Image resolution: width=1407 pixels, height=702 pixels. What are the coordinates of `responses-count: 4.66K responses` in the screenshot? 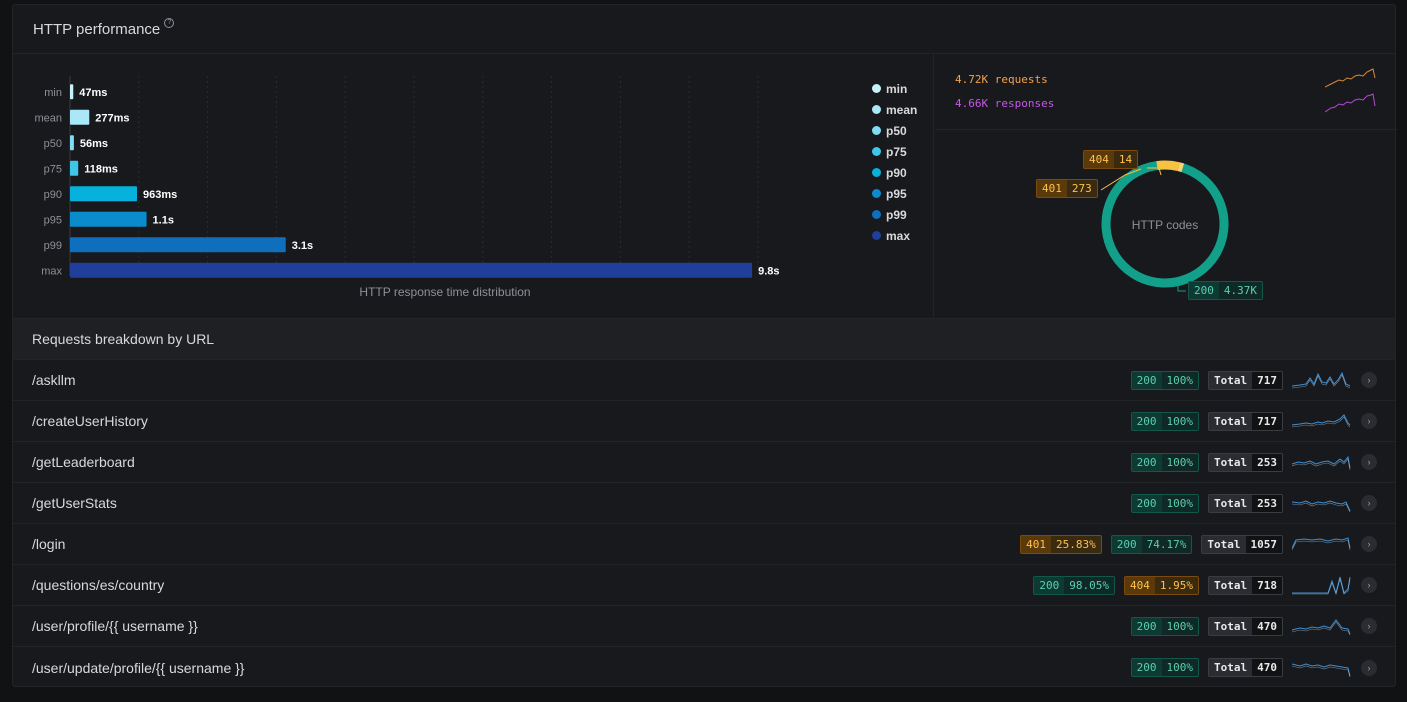 It's located at (1005, 103).